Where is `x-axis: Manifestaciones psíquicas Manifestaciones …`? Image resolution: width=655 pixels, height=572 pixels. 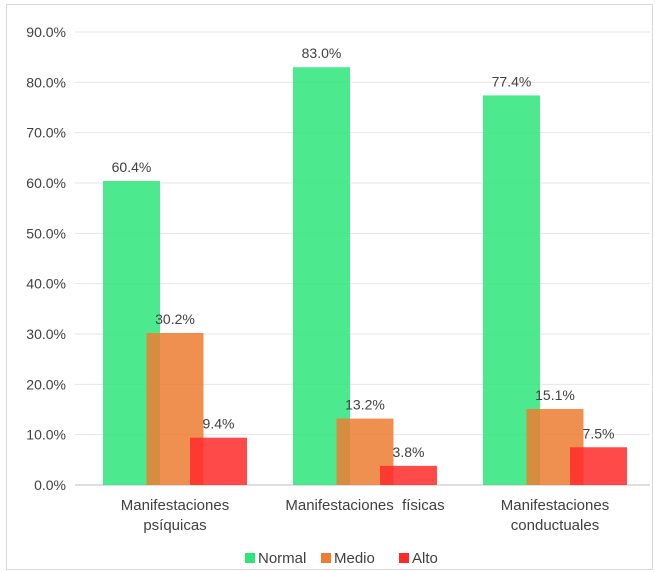
x-axis: Manifestaciones psíquicas Manifestaciones … is located at coordinates (365, 515).